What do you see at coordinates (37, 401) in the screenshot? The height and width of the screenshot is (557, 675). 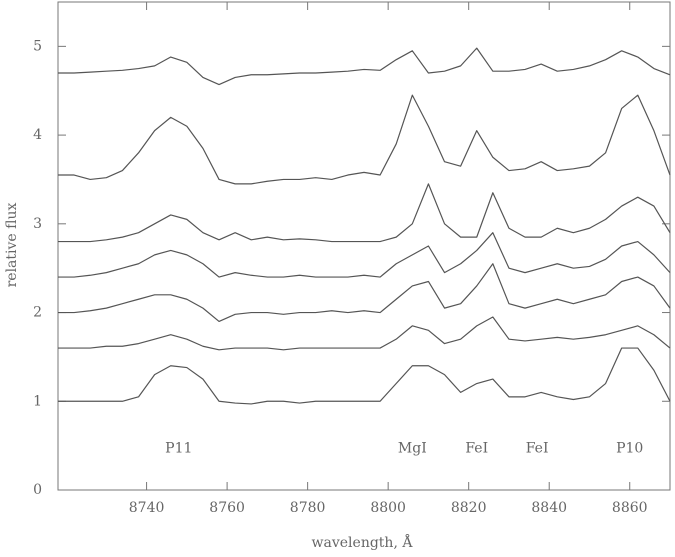 I see `y-tick-label: 1` at bounding box center [37, 401].